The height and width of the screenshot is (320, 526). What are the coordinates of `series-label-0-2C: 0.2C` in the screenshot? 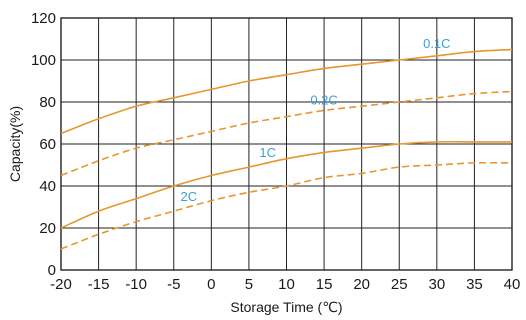 It's located at (323, 99).